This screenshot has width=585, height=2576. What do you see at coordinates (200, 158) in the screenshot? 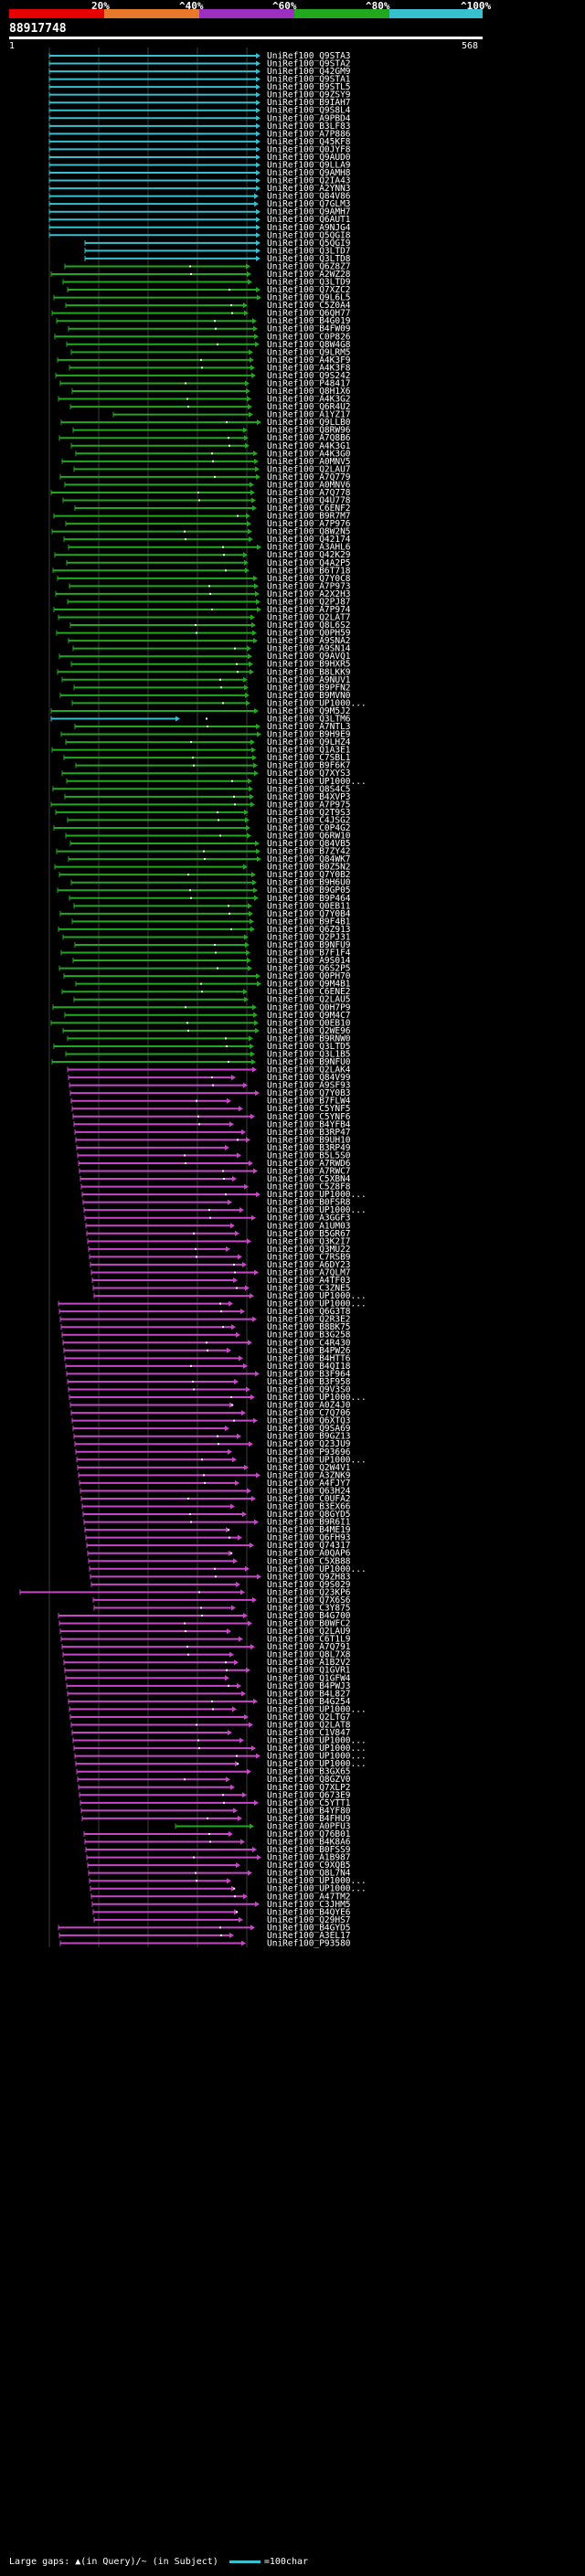
I see `hit-row: UniRef100_Q9AUD0` at bounding box center [200, 158].